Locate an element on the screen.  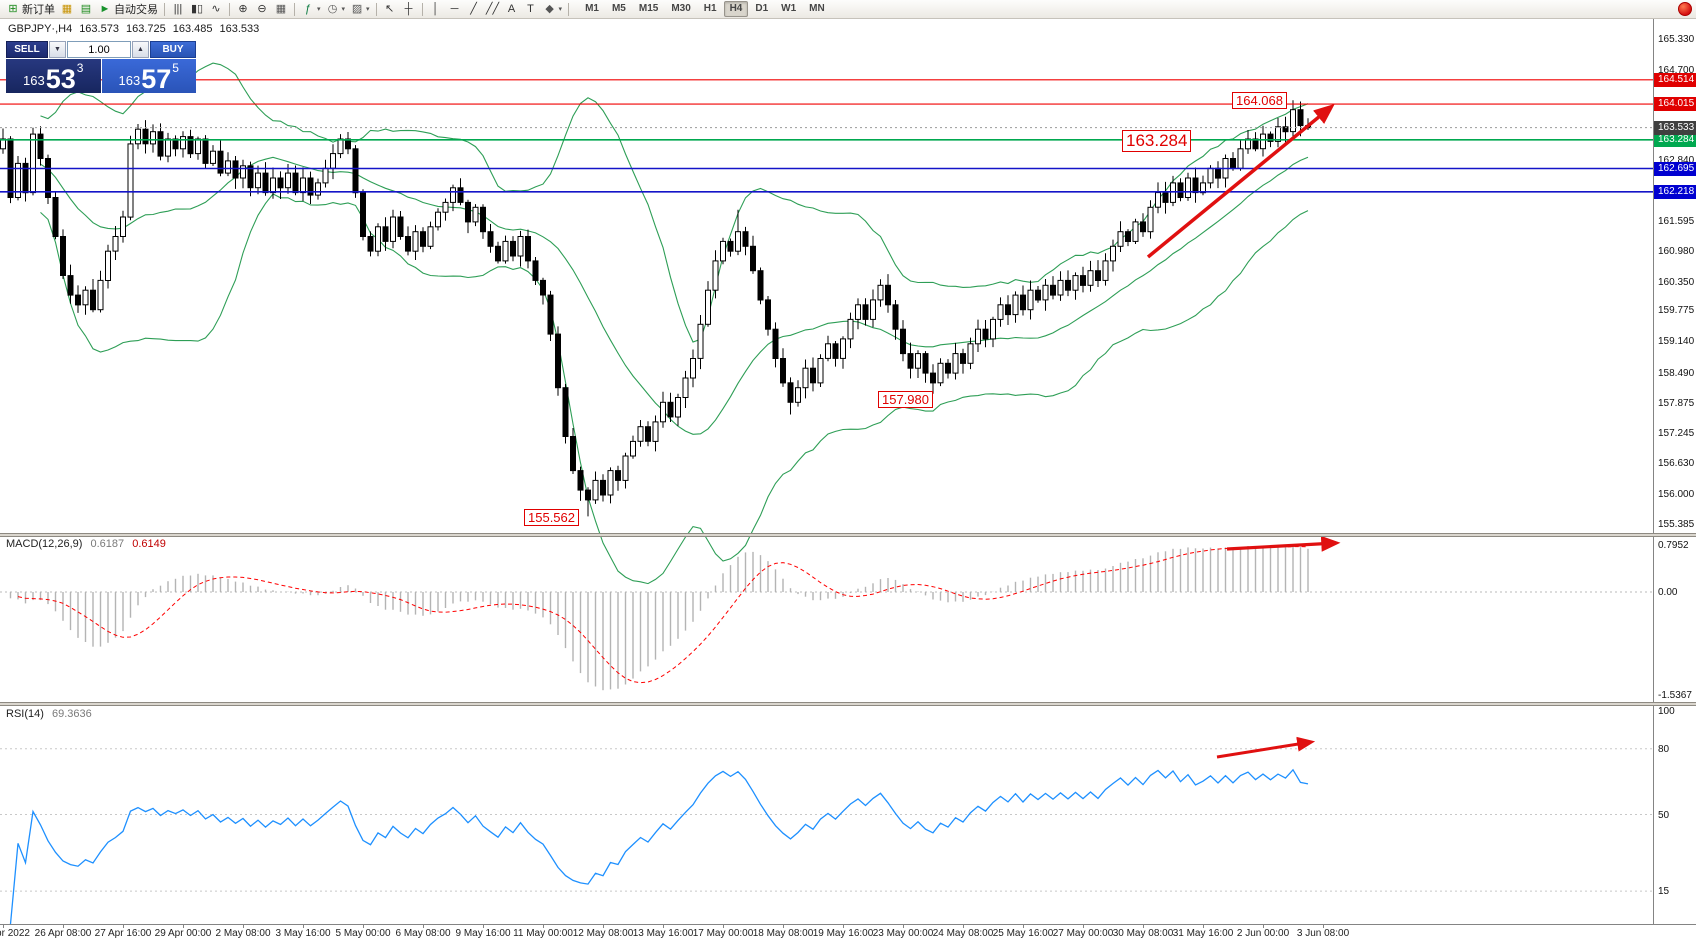
price-annotation: 163.284 is located at coordinates (1157, 141).